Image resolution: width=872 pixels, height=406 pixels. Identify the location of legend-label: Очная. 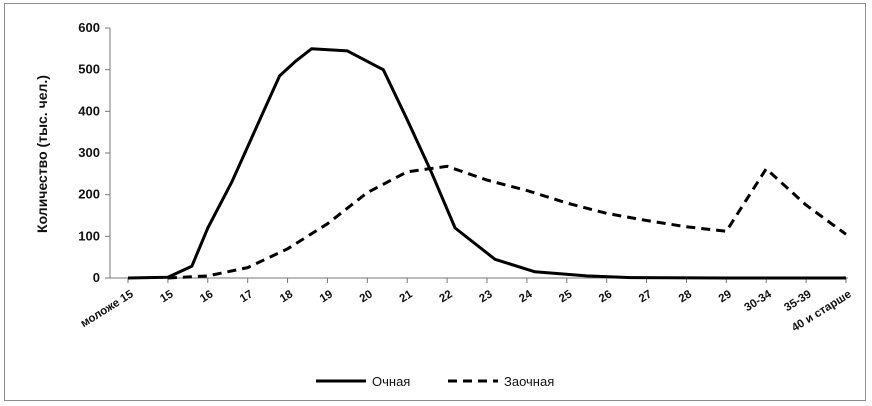
(391, 381).